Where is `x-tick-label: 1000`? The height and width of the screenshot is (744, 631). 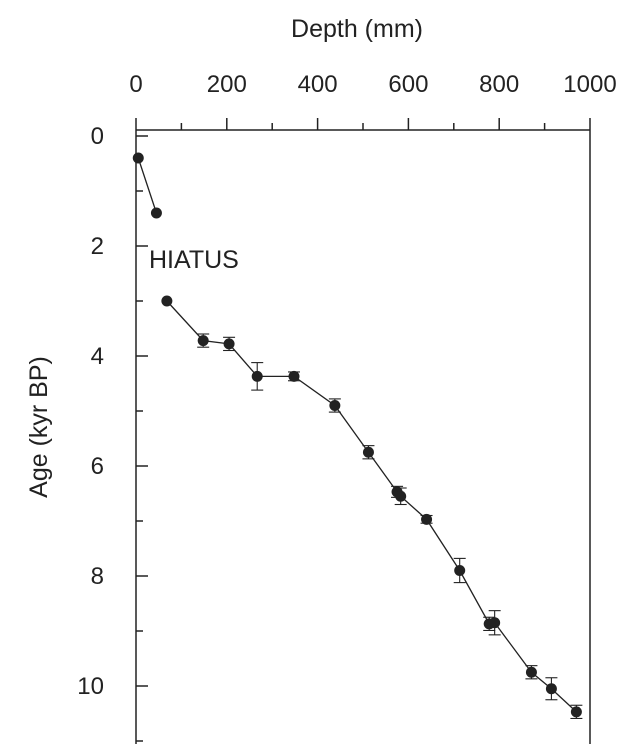
x-tick-label: 1000 is located at coordinates (589, 84).